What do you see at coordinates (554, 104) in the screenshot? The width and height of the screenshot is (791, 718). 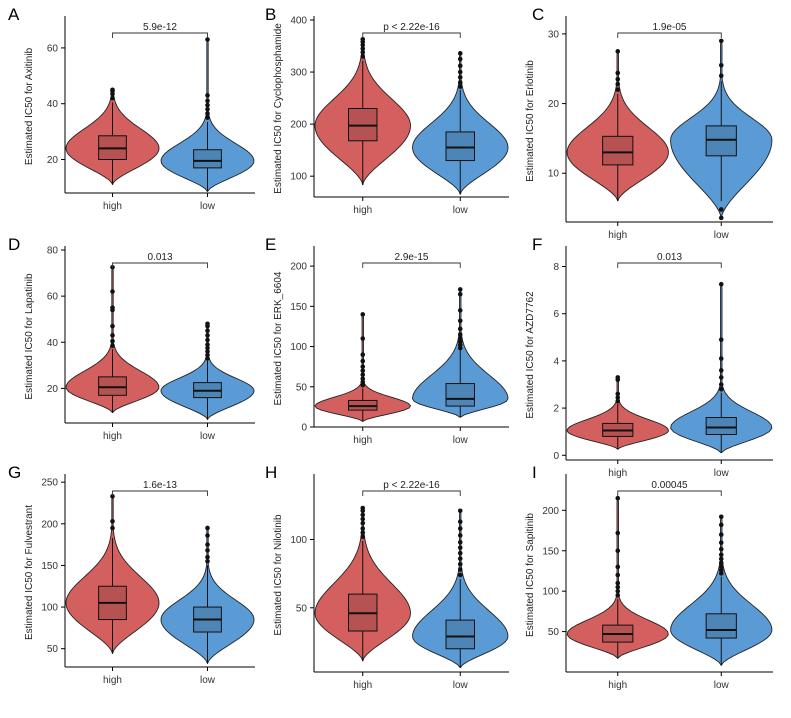 I see `y-tick-label: 20` at bounding box center [554, 104].